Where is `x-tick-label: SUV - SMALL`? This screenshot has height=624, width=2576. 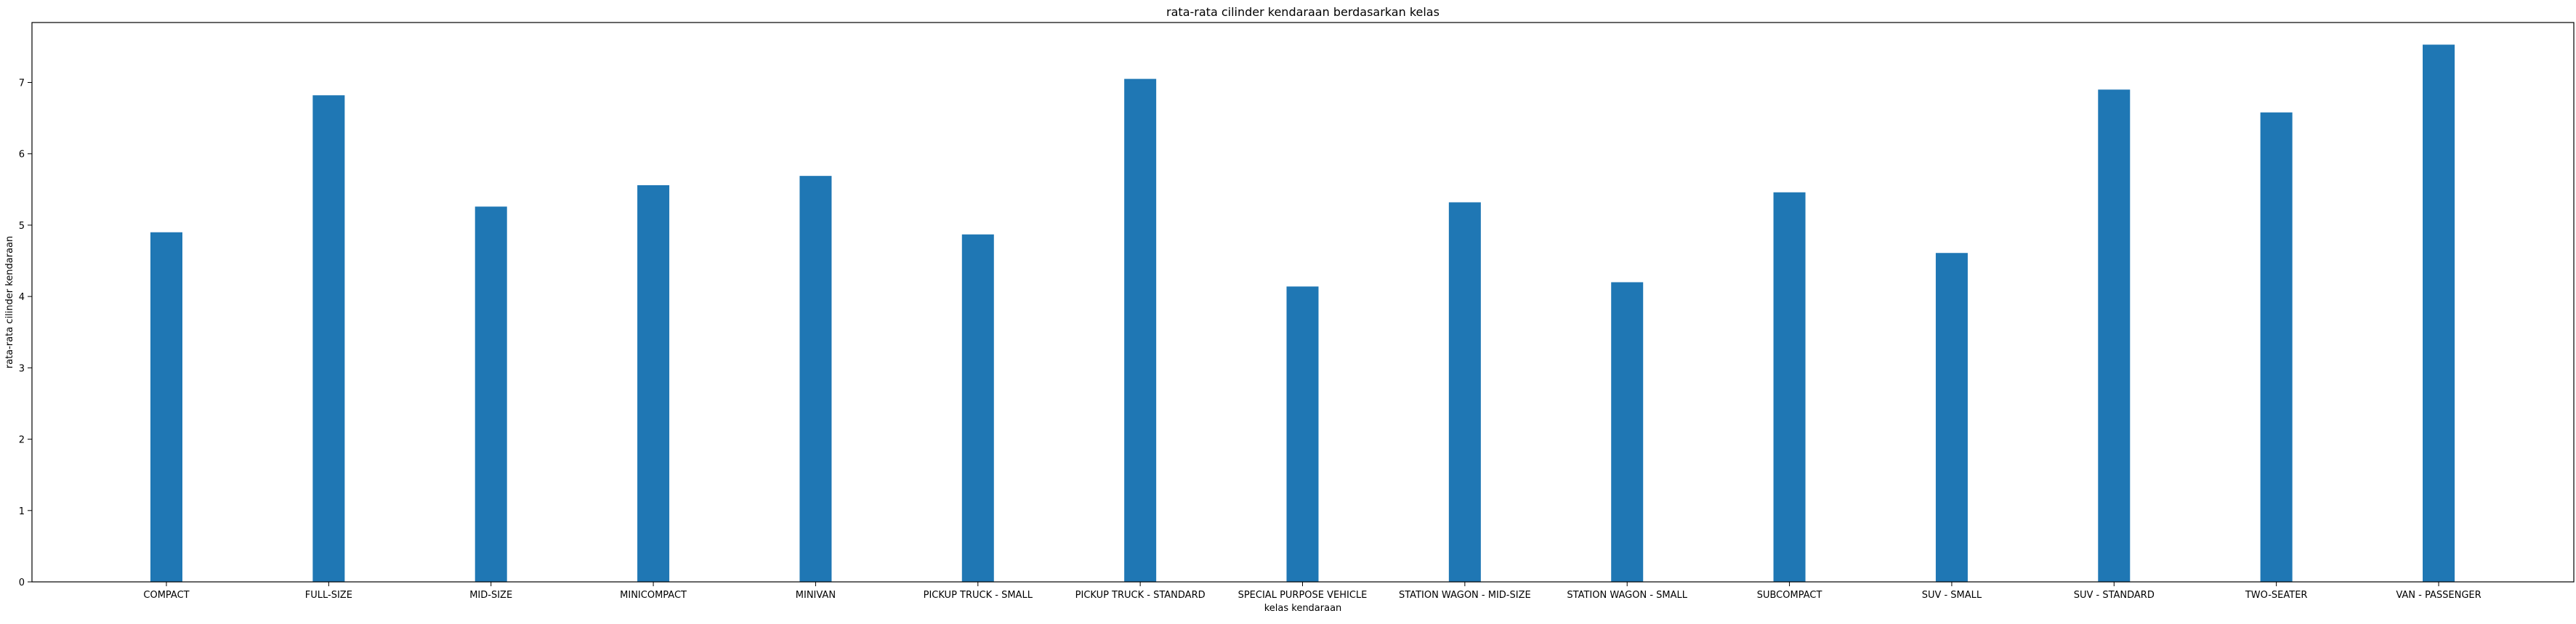
x-tick-label: SUV - SMALL is located at coordinates (1952, 595).